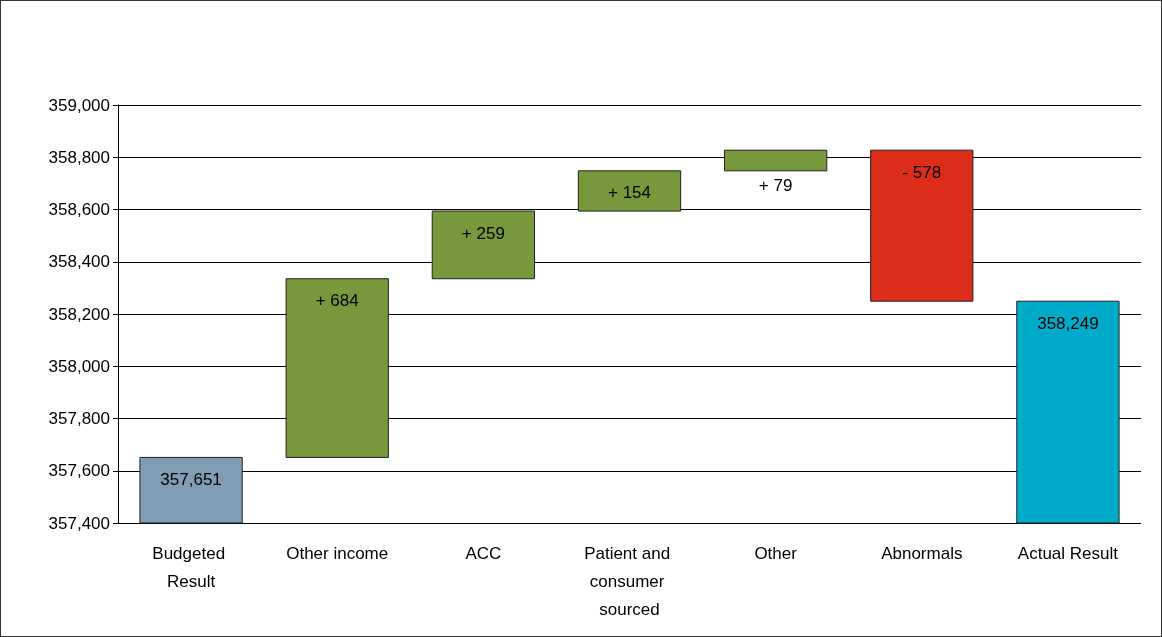 The height and width of the screenshot is (637, 1162). What do you see at coordinates (79, 157) in the screenshot?
I see `y-tick-label: 358,800` at bounding box center [79, 157].